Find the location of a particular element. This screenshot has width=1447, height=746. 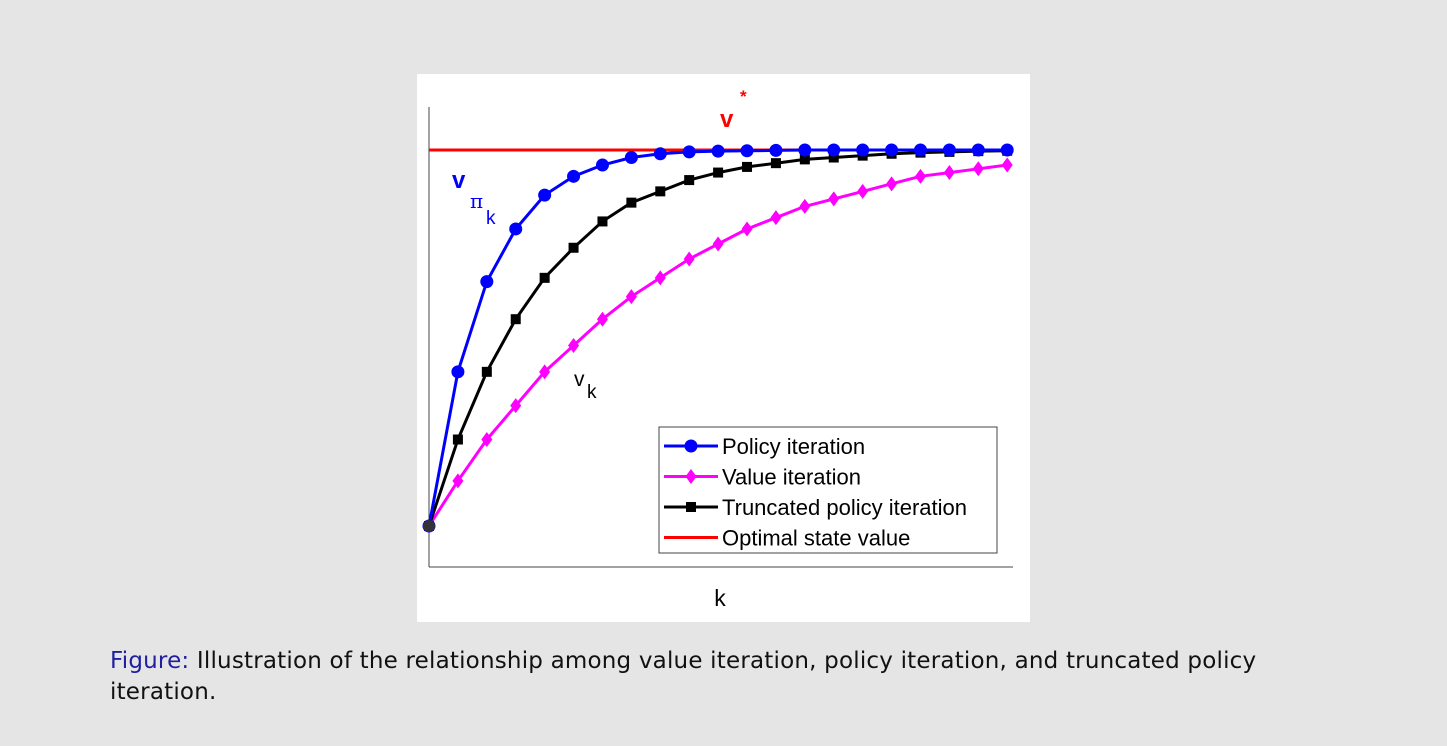

caption-label: Figure: is located at coordinates (150, 661).